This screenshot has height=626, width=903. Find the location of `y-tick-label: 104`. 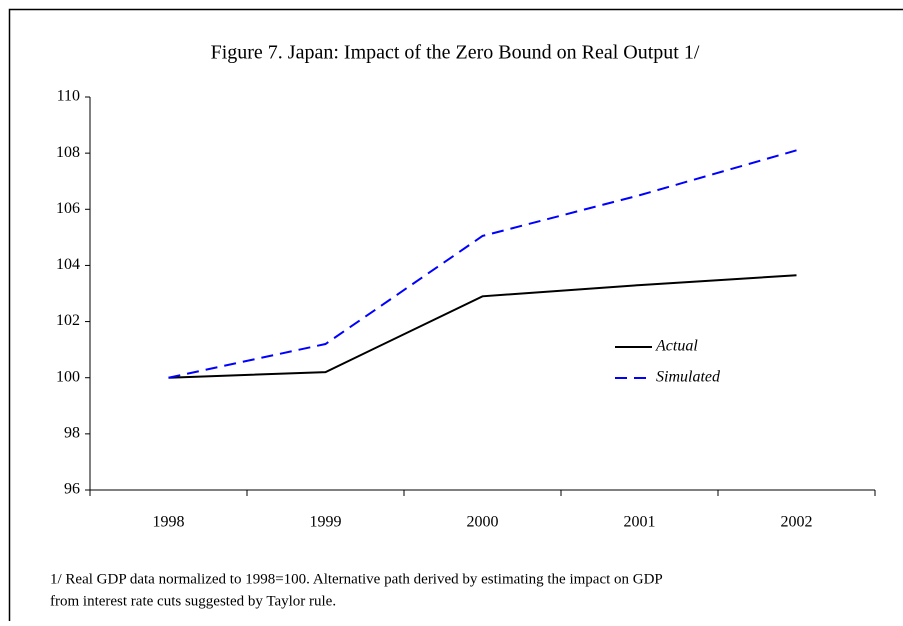

y-tick-label: 104 is located at coordinates (68, 264).